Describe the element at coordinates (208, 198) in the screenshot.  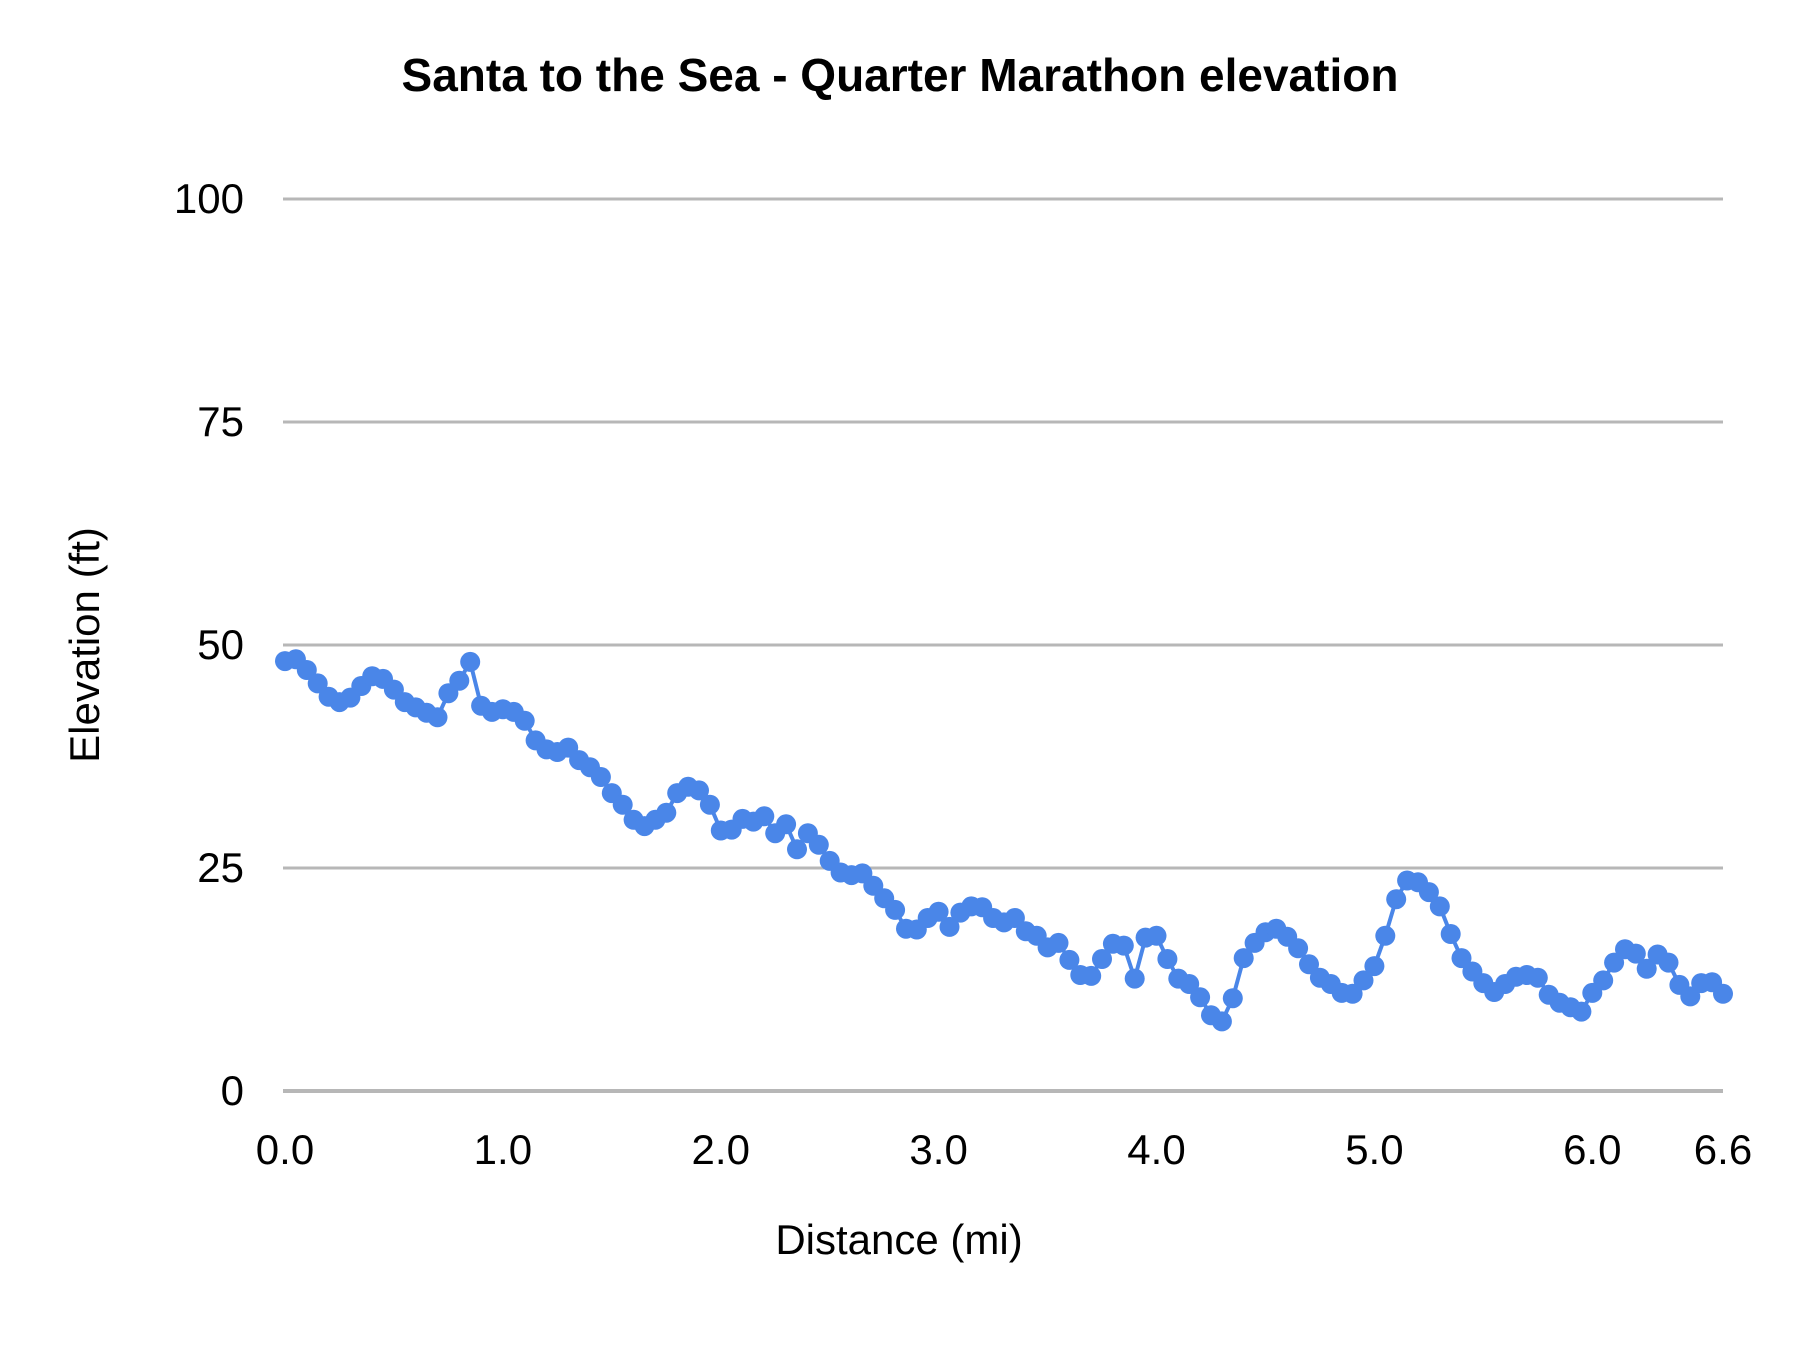
I see `y-tick-label: 100` at that location.